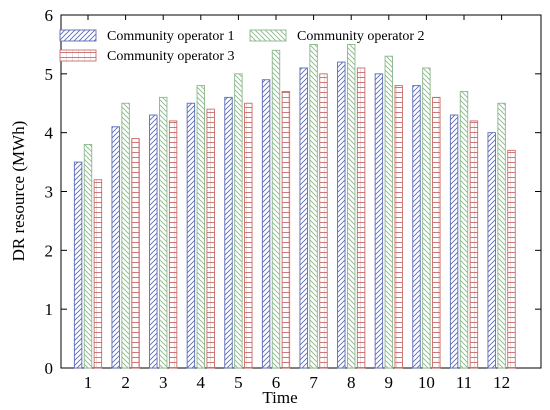 The height and width of the screenshot is (410, 550). I want to click on y-axis-label: DR resource (MWh), so click(18, 191).